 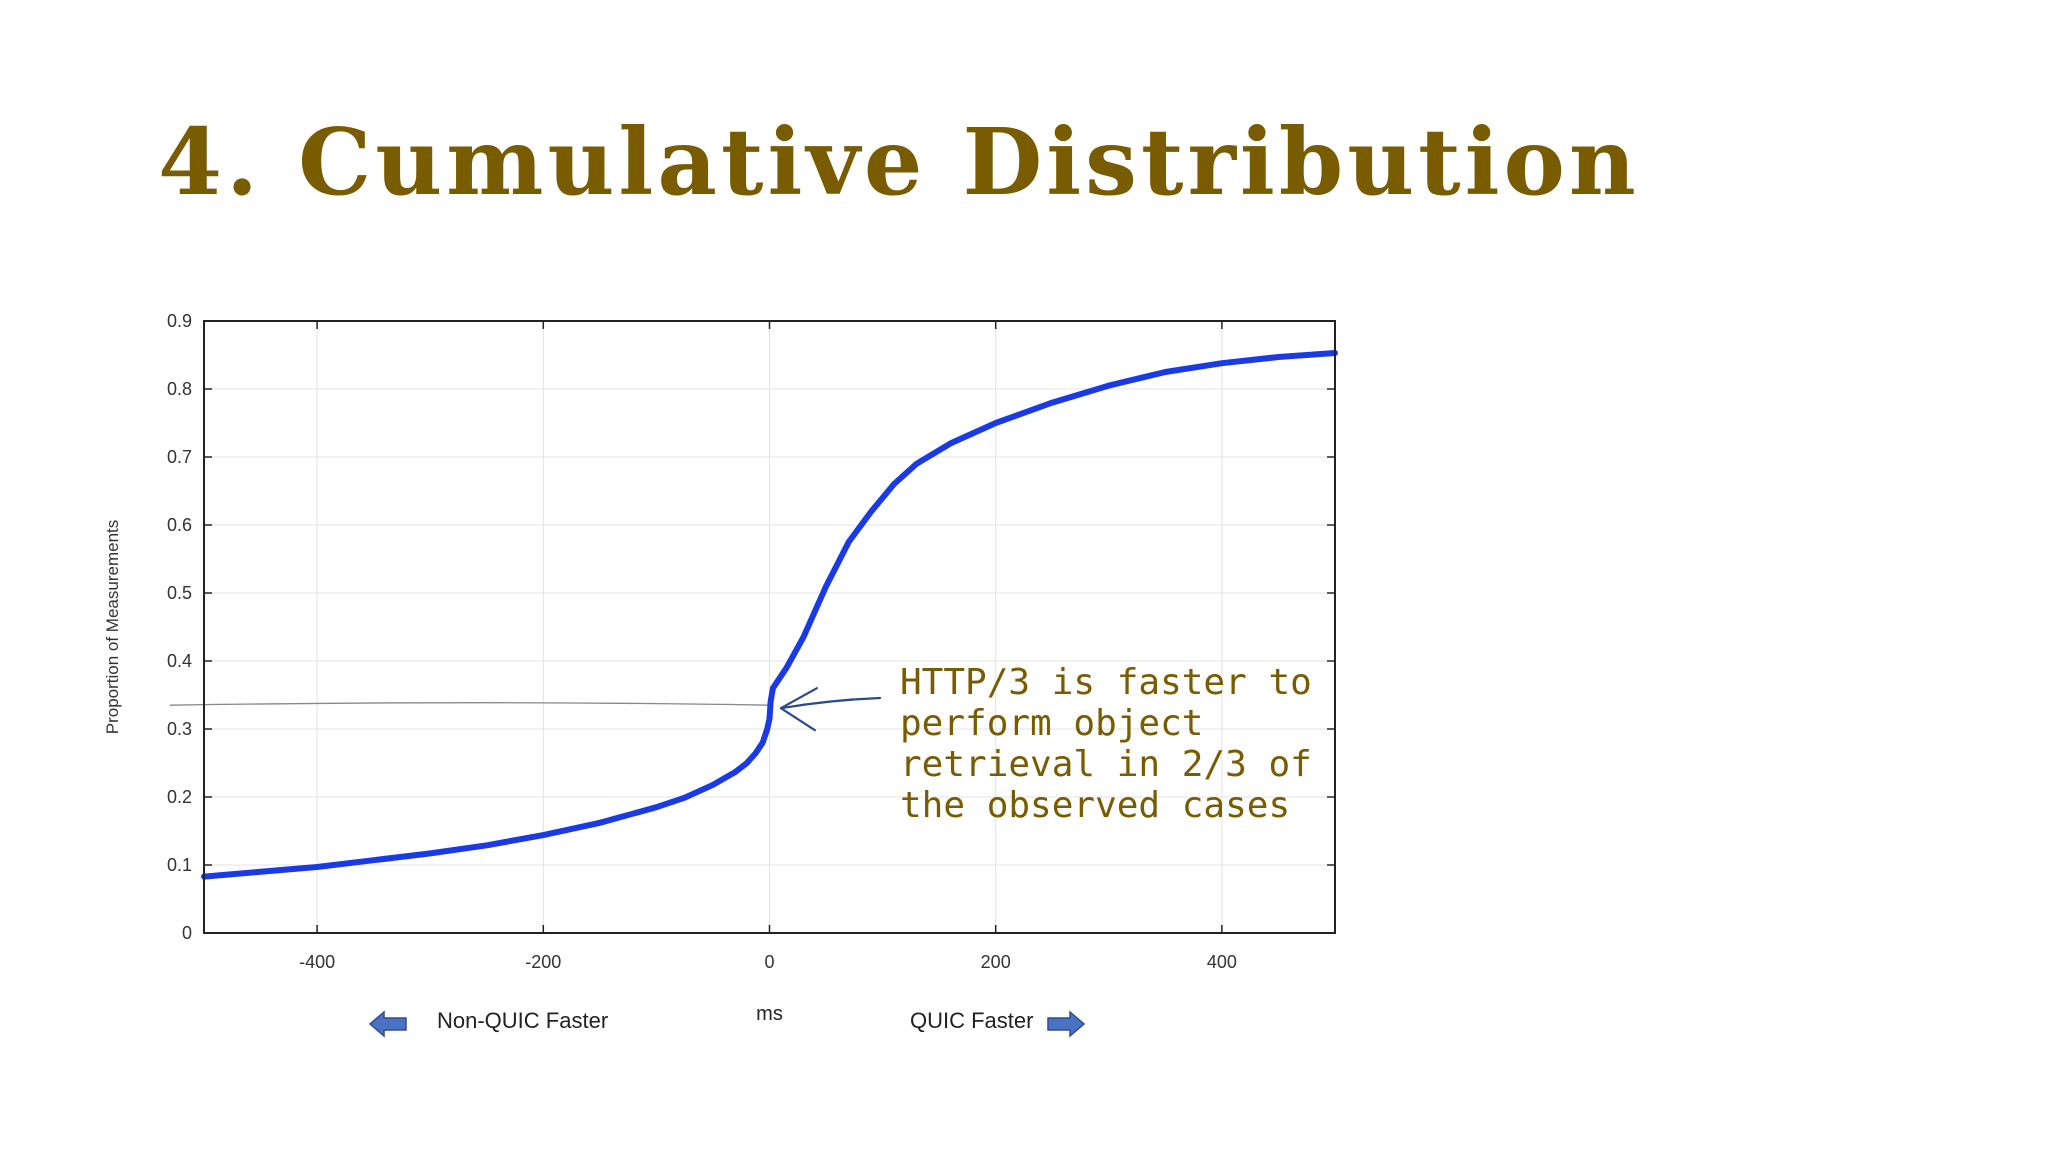 What do you see at coordinates (179, 865) in the screenshot?
I see `y-tick-label: 0.1` at bounding box center [179, 865].